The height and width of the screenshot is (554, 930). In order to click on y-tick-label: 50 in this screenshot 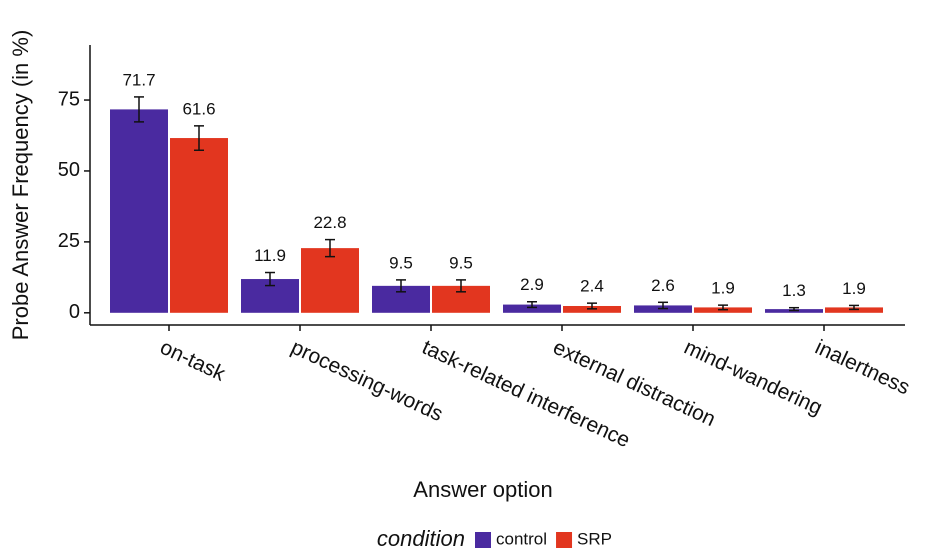, I will do `click(69, 170)`.